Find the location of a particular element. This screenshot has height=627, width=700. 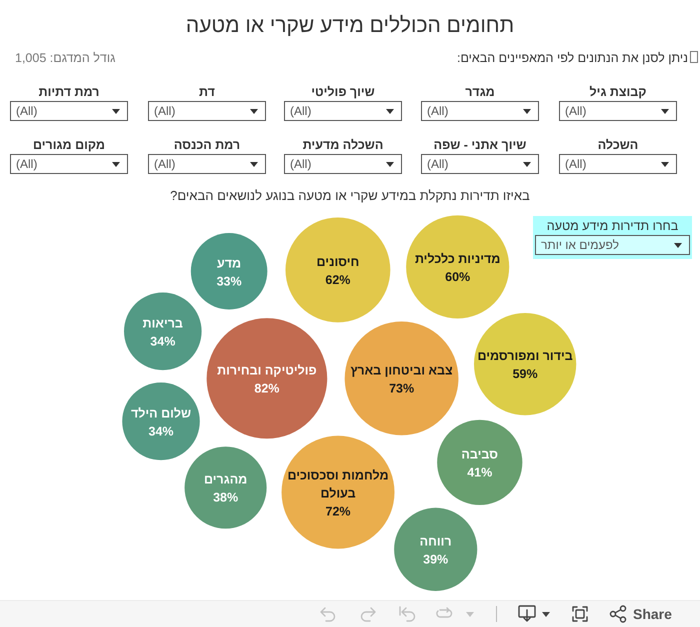

data-label: 73% is located at coordinates (401, 388).